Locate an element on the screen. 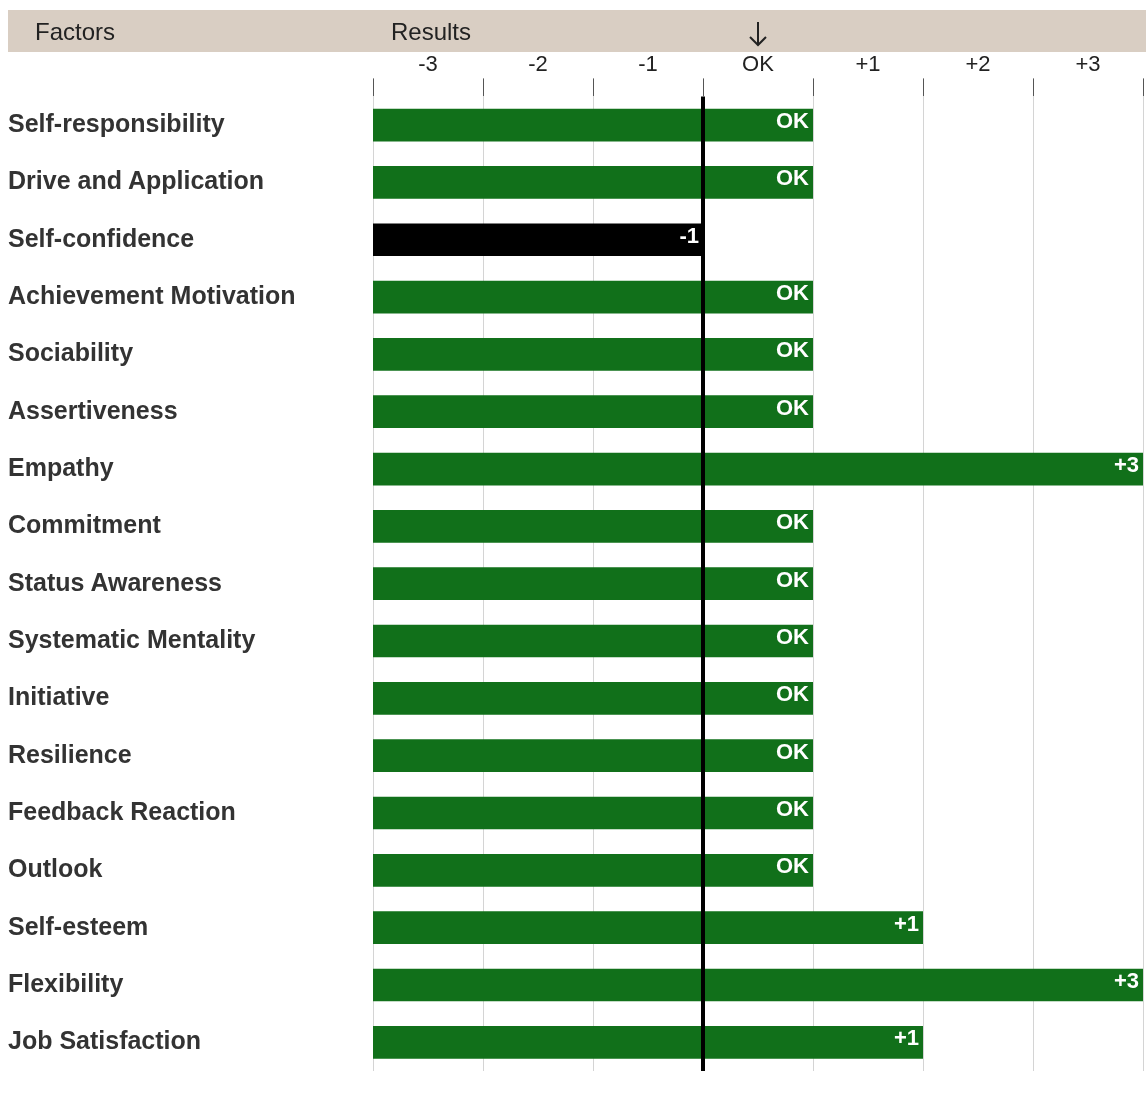 Image resolution: width=1146 pixels, height=1106 pixels. y-tick-label: Status Awareness is located at coordinates (115, 581).